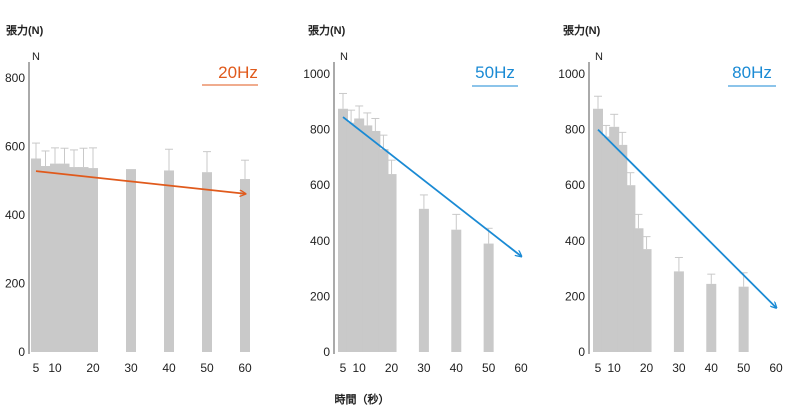  Describe the element at coordinates (362, 399) in the screenshot. I see `x-axis-label: 時間（秒）` at that location.